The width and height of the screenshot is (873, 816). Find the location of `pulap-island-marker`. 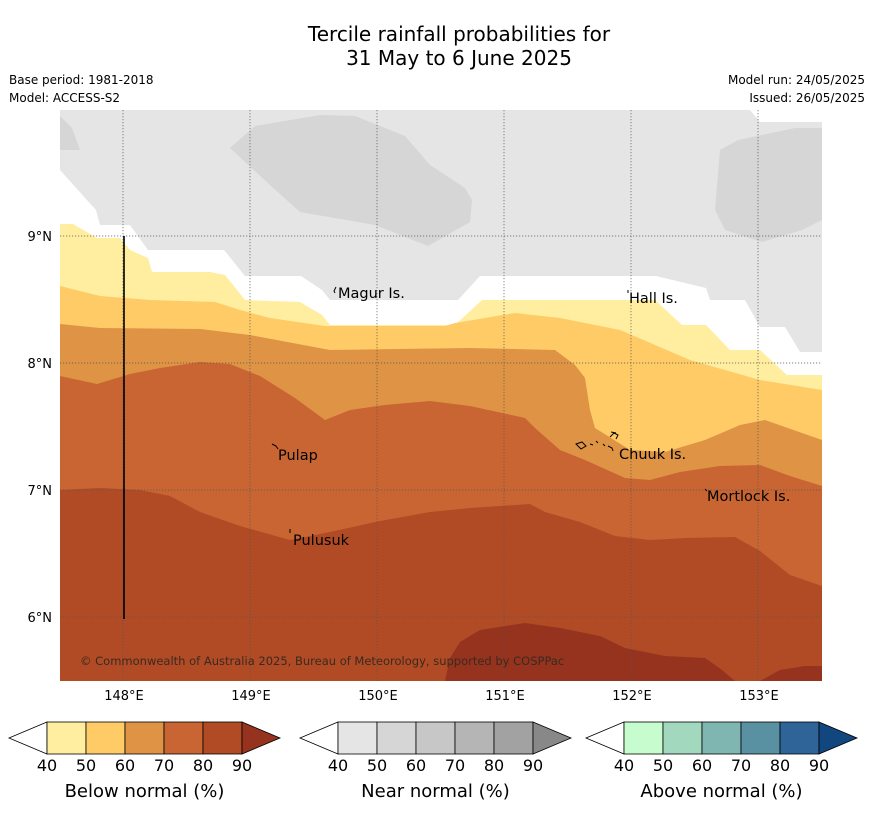

pulap-island-marker is located at coordinates (275, 446).